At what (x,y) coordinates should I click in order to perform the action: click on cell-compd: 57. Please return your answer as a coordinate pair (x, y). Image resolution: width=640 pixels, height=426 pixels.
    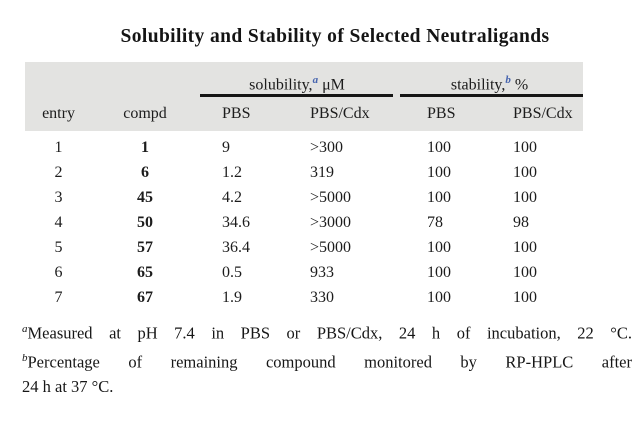
    Looking at the image, I should click on (145, 247).